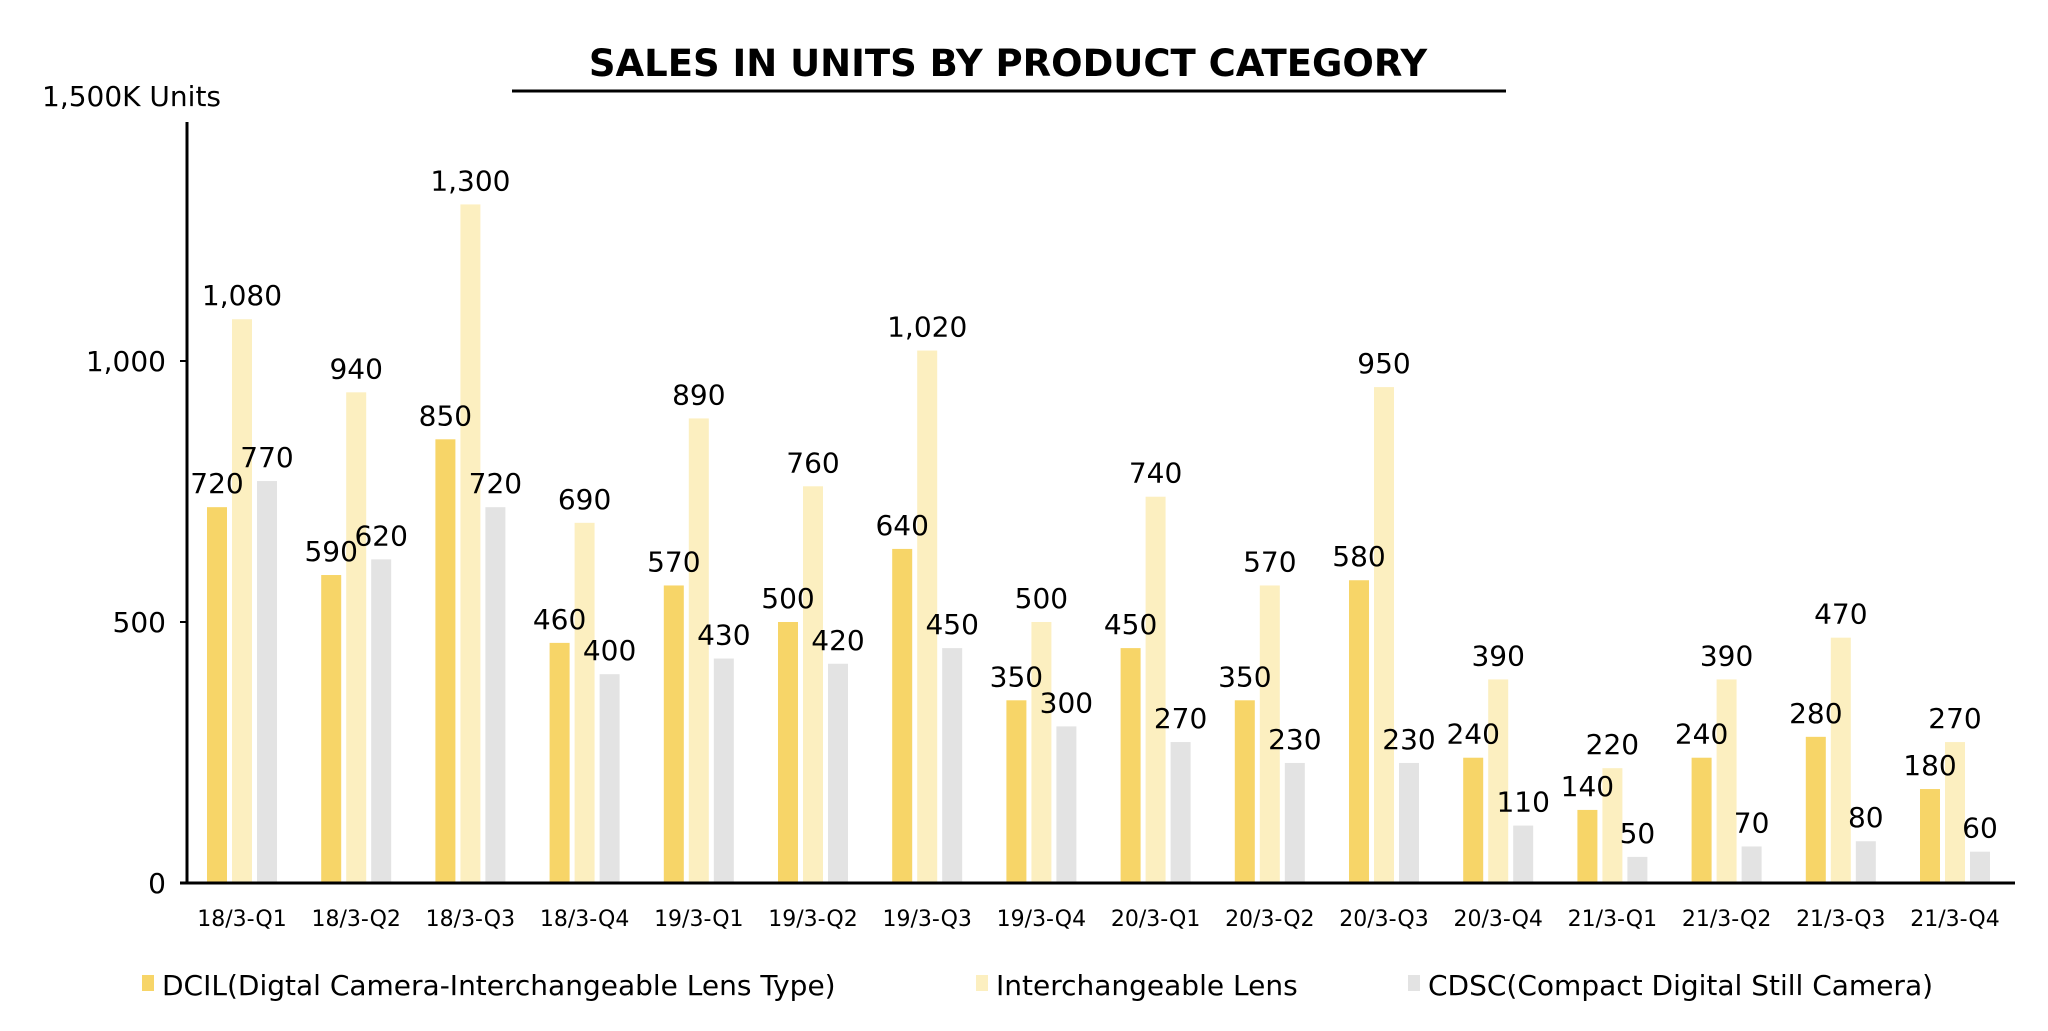 The width and height of the screenshot is (2048, 1031). Describe the element at coordinates (837, 640) in the screenshot. I see `data-label: 420` at that location.